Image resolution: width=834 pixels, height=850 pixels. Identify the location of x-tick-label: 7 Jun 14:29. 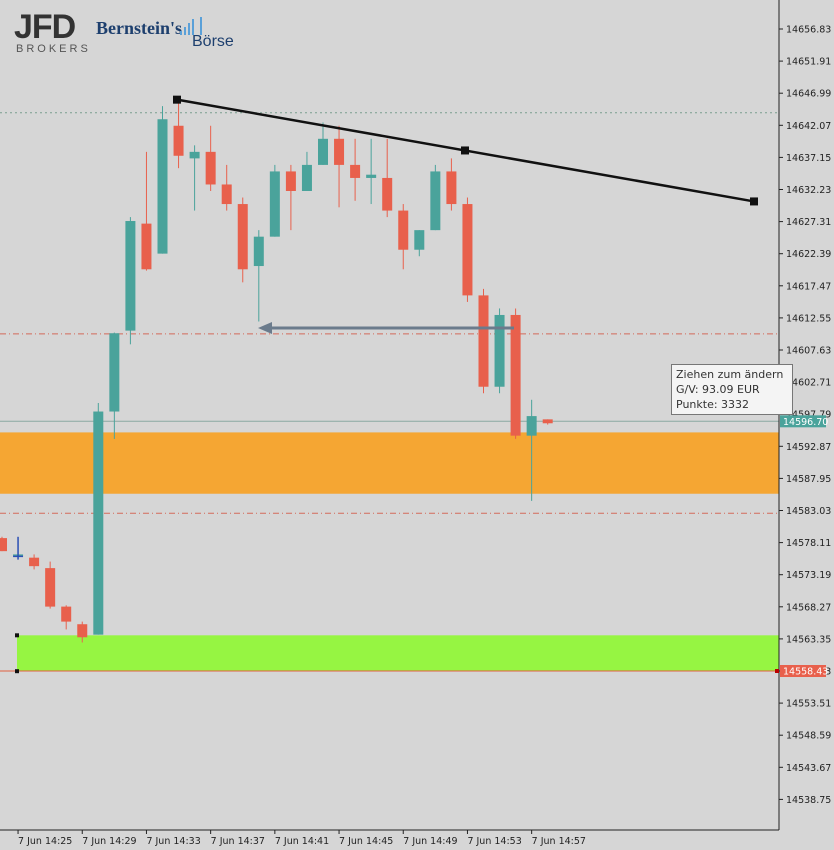
(109, 841).